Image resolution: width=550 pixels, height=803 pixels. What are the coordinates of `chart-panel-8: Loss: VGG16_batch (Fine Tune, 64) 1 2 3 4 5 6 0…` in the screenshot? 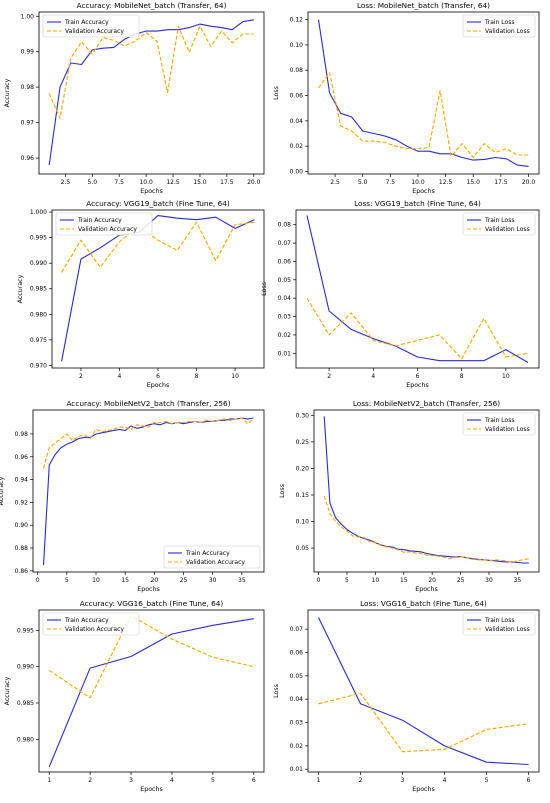 It's located at (406, 696).